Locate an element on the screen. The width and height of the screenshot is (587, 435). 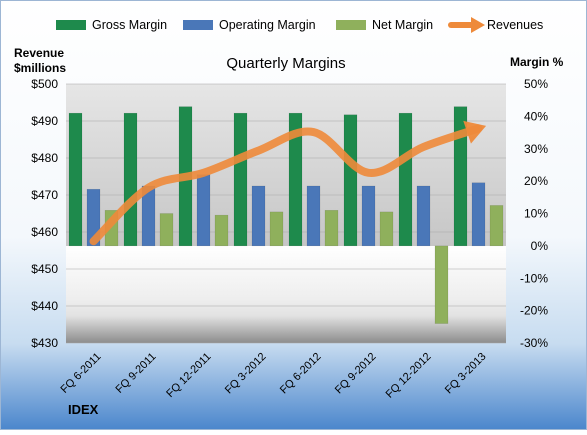
legend-label: Net Margin is located at coordinates (402, 25).